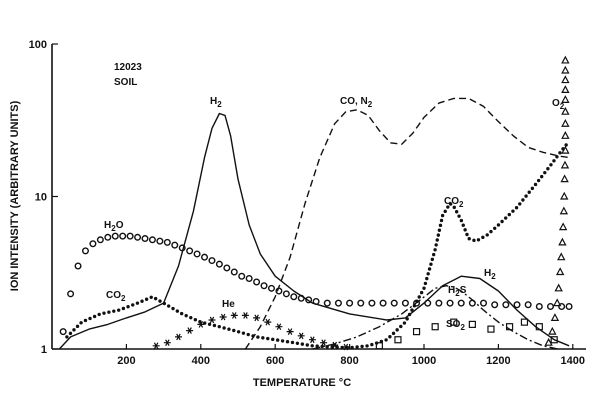 The image size is (606, 400). Describe the element at coordinates (498, 361) in the screenshot. I see `x-tick-label: 1200` at that location.